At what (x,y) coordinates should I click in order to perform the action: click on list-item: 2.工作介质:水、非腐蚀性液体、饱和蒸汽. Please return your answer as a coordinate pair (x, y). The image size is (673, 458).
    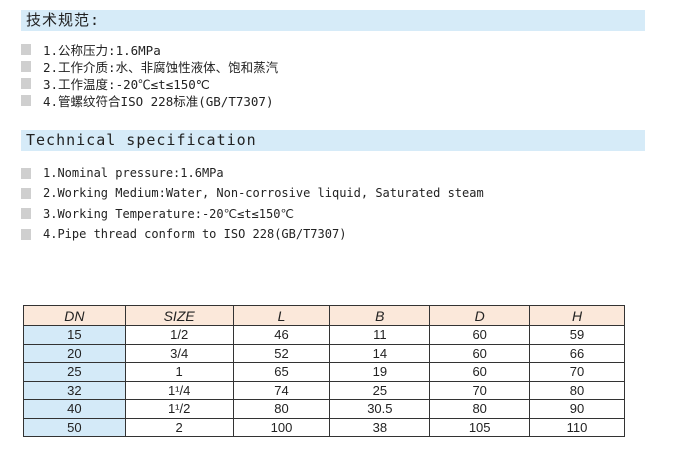
    Looking at the image, I should click on (149, 66).